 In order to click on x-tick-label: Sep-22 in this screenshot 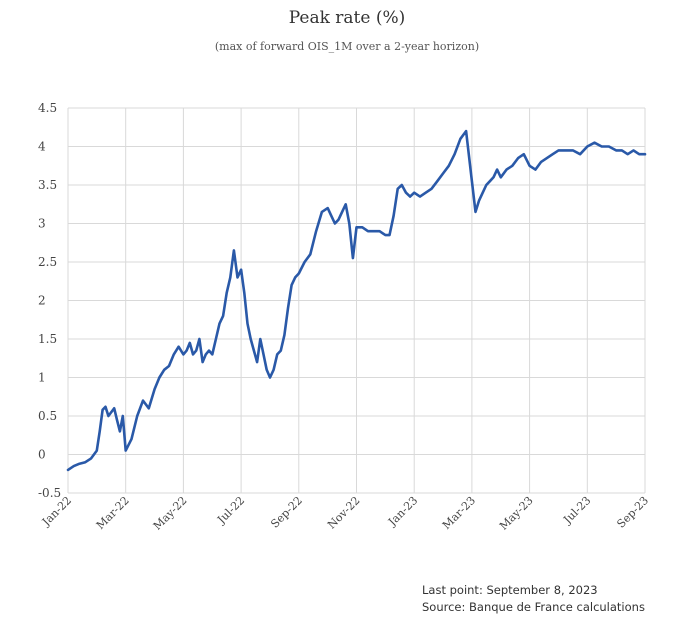, I will do `click(286, 512)`.